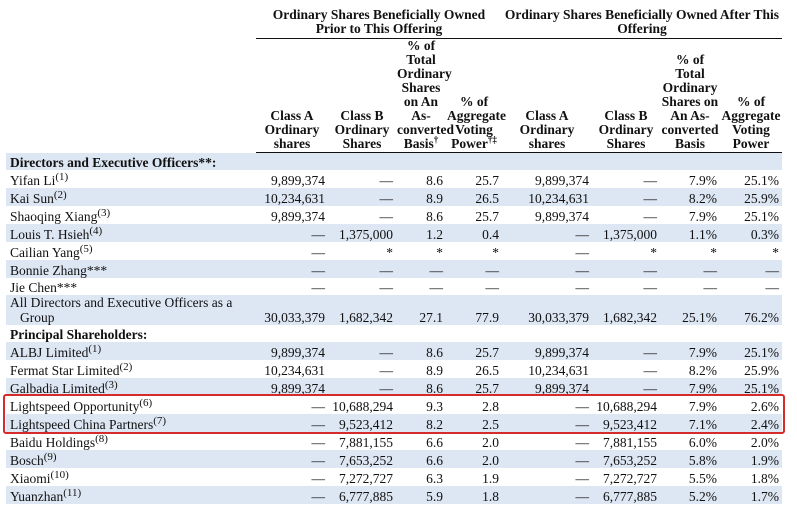  I want to click on cell: 27.1, so click(421, 309).